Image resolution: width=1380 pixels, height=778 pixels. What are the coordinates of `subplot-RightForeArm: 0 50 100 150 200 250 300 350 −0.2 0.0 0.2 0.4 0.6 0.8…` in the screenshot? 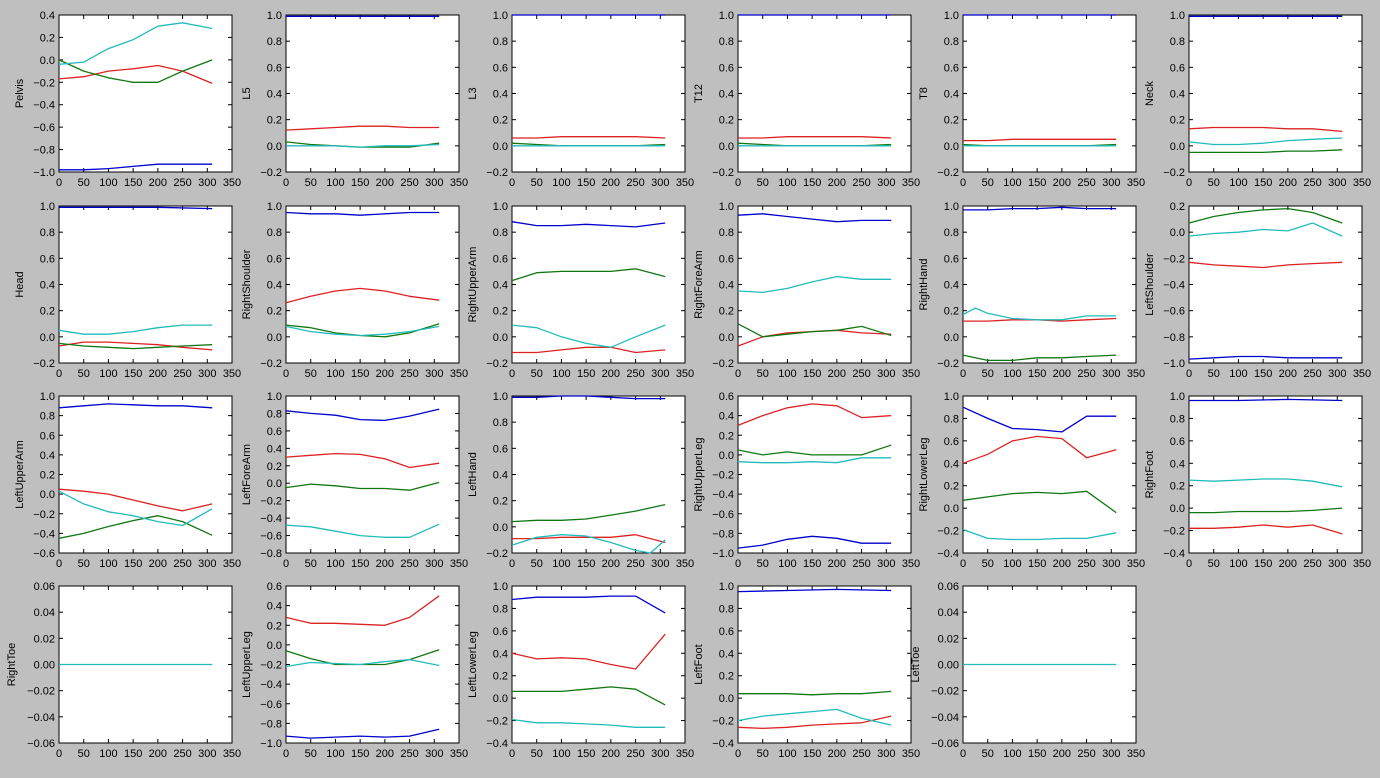 It's located at (806, 290).